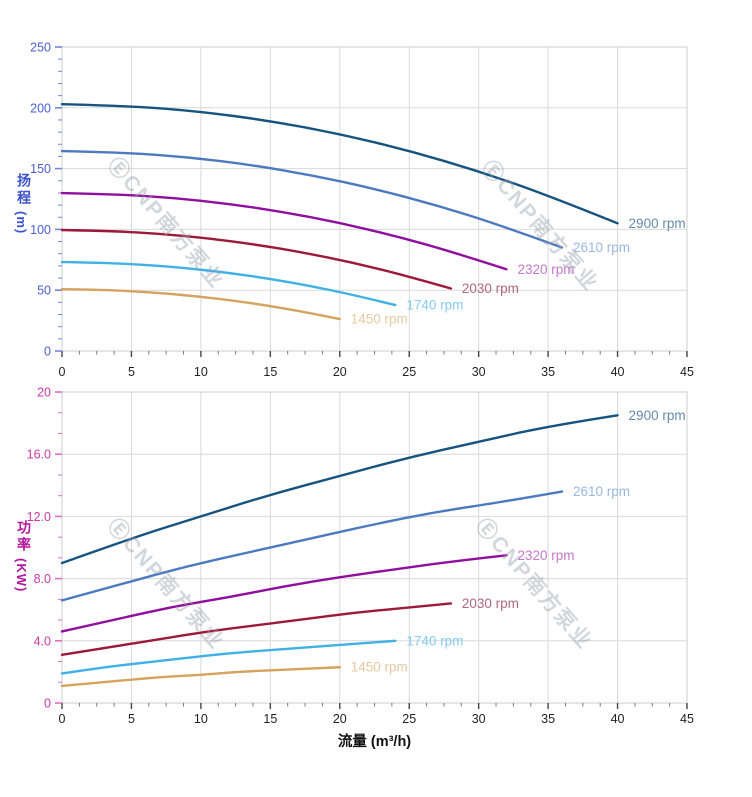 Image resolution: width=752 pixels, height=797 pixels. I want to click on head-axis-title: 扬程, so click(24, 190).